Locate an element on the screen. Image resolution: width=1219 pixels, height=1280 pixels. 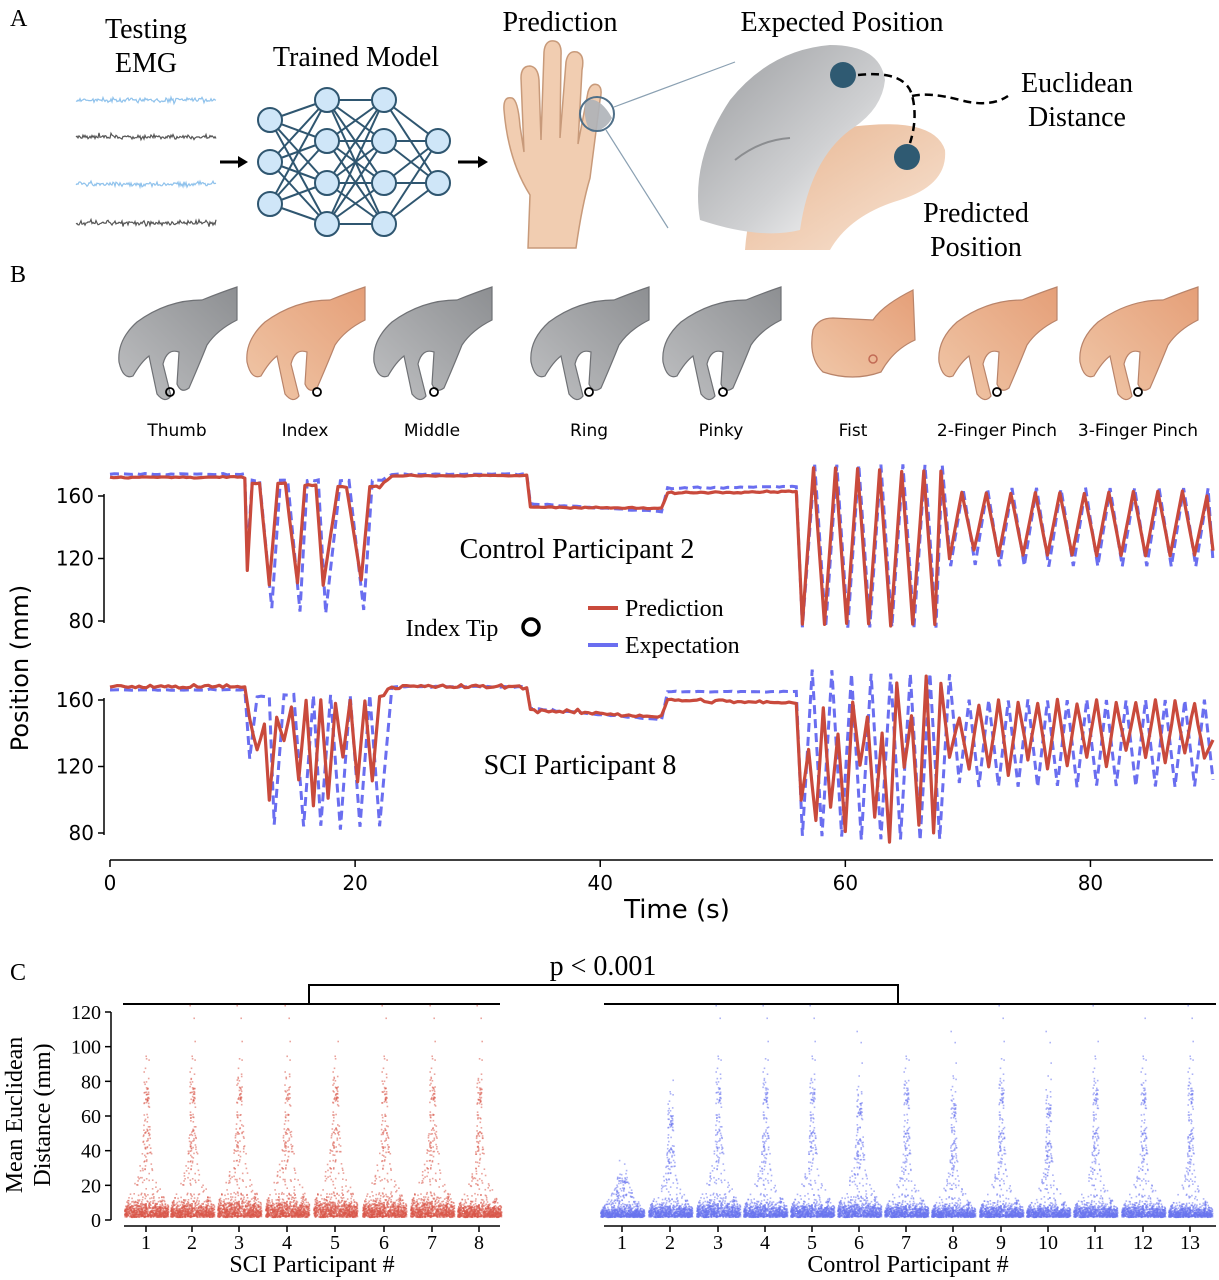
nn-edge is located at coordinates (355, 162).